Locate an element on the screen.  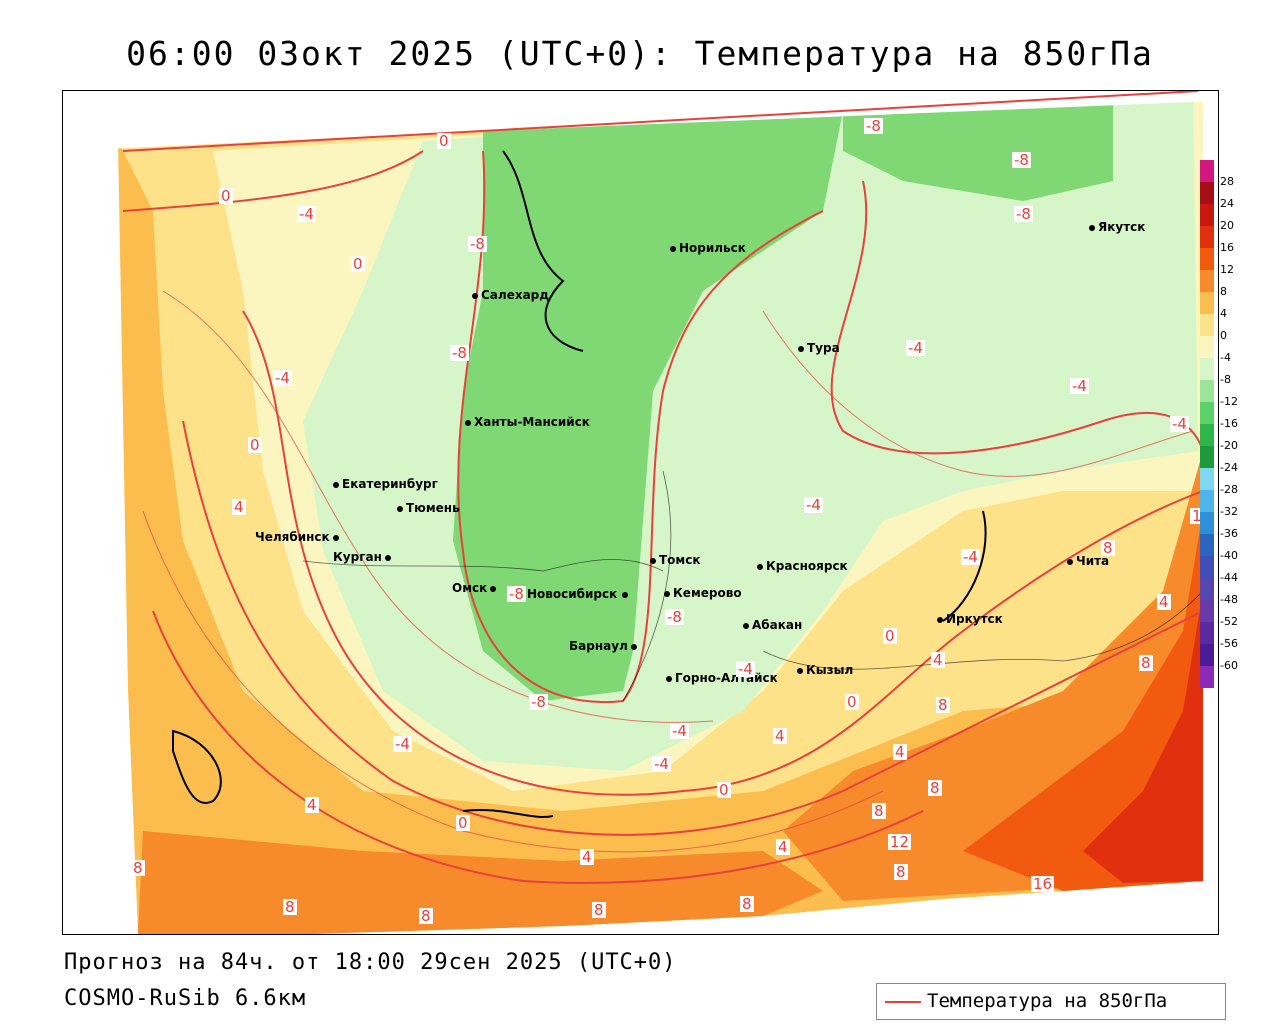
colorbar-tick-label: 4 is located at coordinates (1223, 313).